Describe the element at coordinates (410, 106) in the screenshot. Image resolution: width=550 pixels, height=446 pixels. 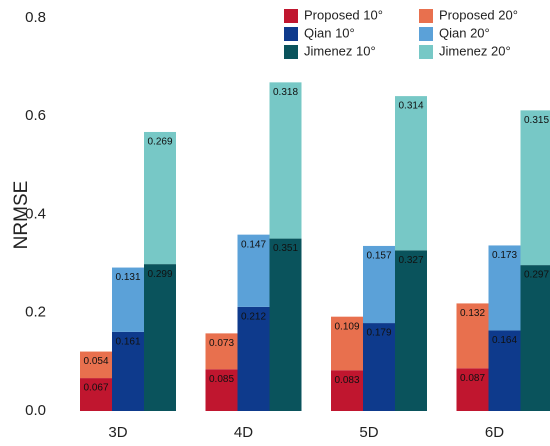
I see `value-label: 0.314` at that location.